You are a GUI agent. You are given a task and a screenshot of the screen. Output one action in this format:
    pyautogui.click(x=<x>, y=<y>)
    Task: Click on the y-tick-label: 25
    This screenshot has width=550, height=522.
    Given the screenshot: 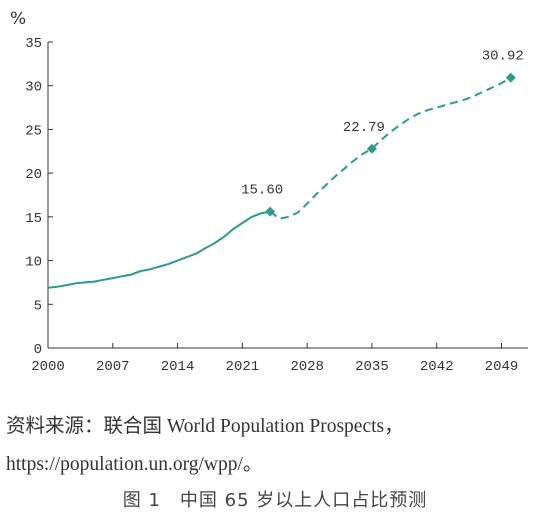 What is the action you would take?
    pyautogui.click(x=33, y=131)
    